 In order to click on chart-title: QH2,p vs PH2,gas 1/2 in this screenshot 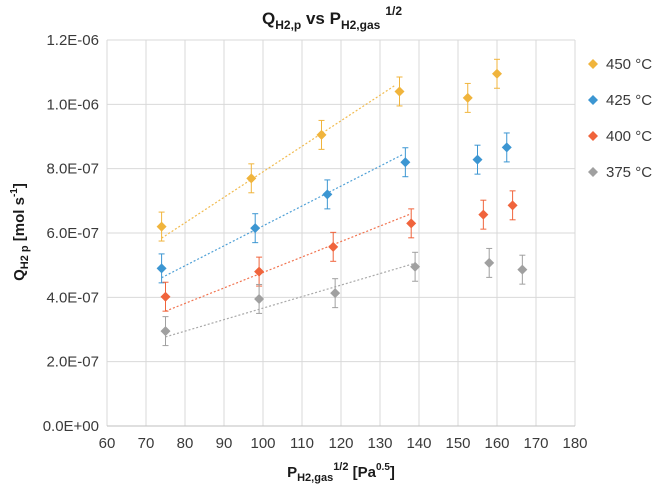, I will do `click(332, 18)`.